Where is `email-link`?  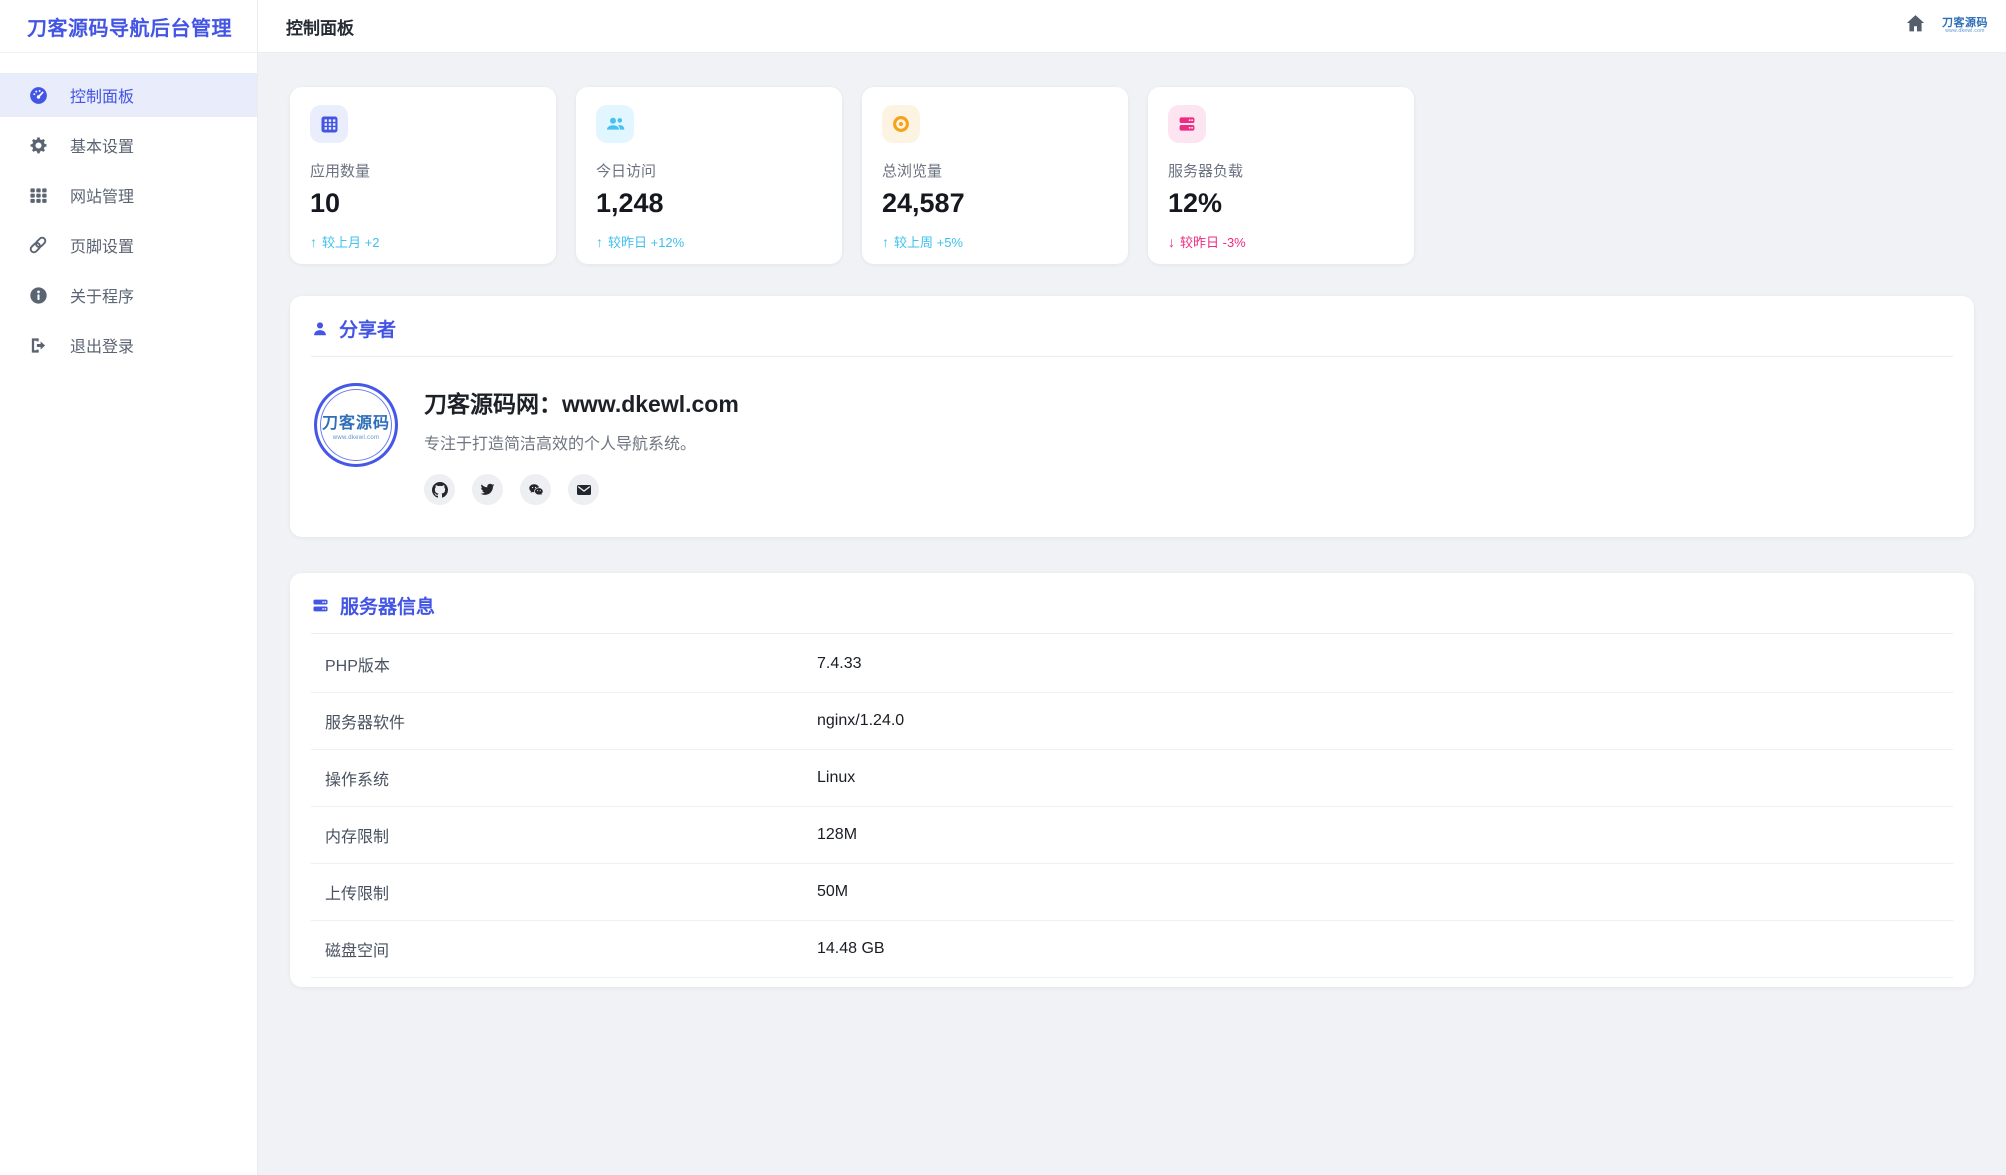 email-link is located at coordinates (583, 489).